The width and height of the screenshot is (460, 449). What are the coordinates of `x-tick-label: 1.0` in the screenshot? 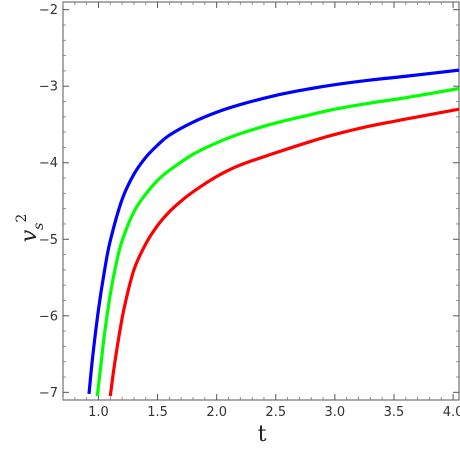 It's located at (98, 412).